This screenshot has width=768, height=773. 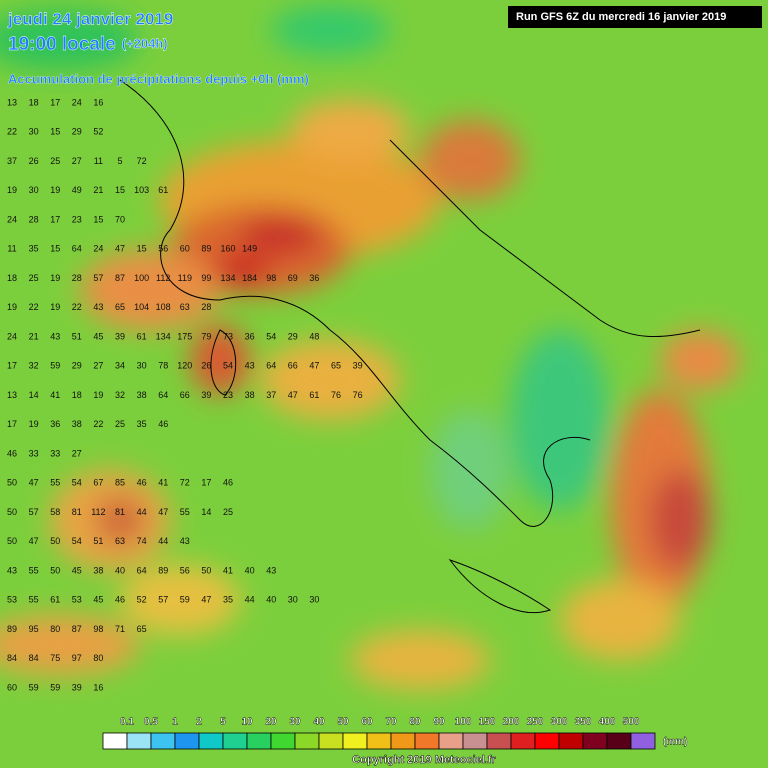 What do you see at coordinates (98, 483) in the screenshot?
I see `grid-value: 67` at bounding box center [98, 483].